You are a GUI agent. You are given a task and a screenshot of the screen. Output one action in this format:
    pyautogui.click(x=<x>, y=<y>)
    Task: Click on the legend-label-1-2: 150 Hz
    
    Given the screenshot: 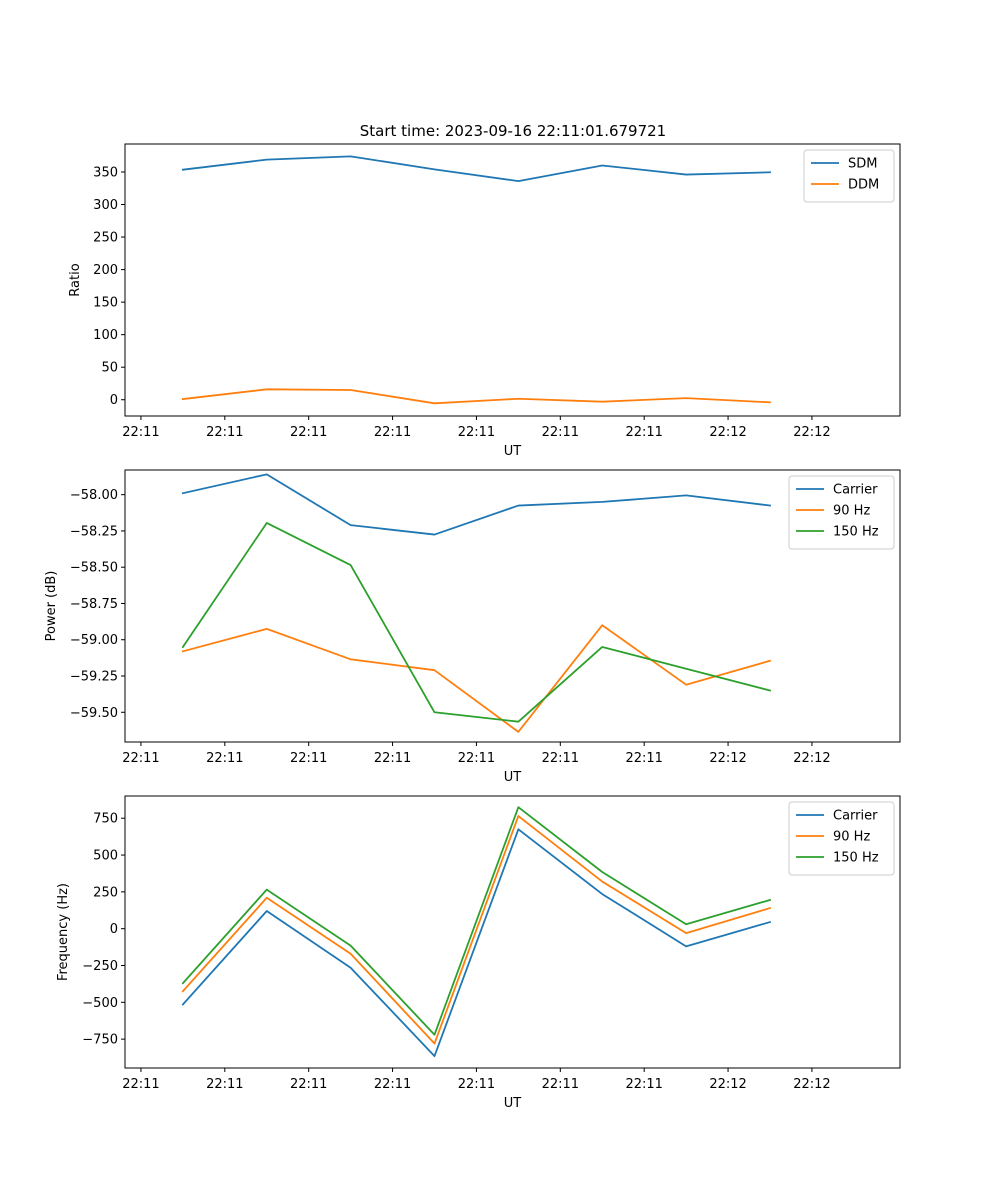 What is the action you would take?
    pyautogui.click(x=856, y=532)
    